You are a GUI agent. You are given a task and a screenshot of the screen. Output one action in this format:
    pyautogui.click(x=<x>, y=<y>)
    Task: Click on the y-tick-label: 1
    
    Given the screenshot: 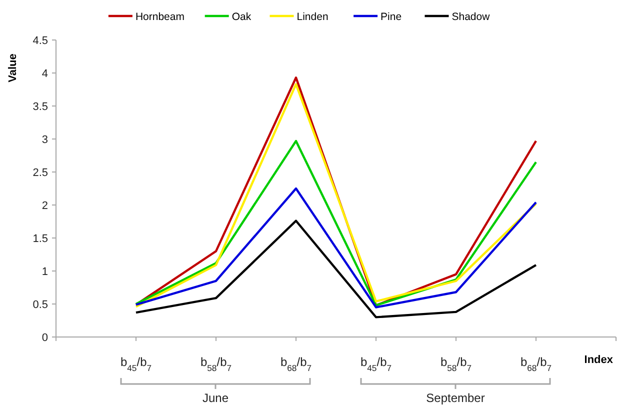 What is the action you would take?
    pyautogui.click(x=45, y=272)
    